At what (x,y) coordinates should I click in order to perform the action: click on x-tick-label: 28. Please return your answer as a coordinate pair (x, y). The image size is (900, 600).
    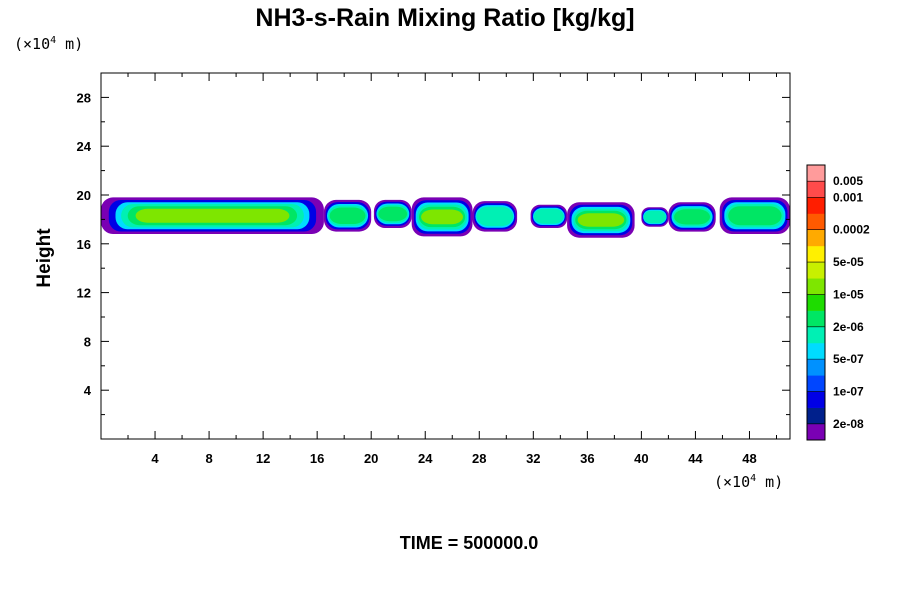
    Looking at the image, I should click on (479, 458).